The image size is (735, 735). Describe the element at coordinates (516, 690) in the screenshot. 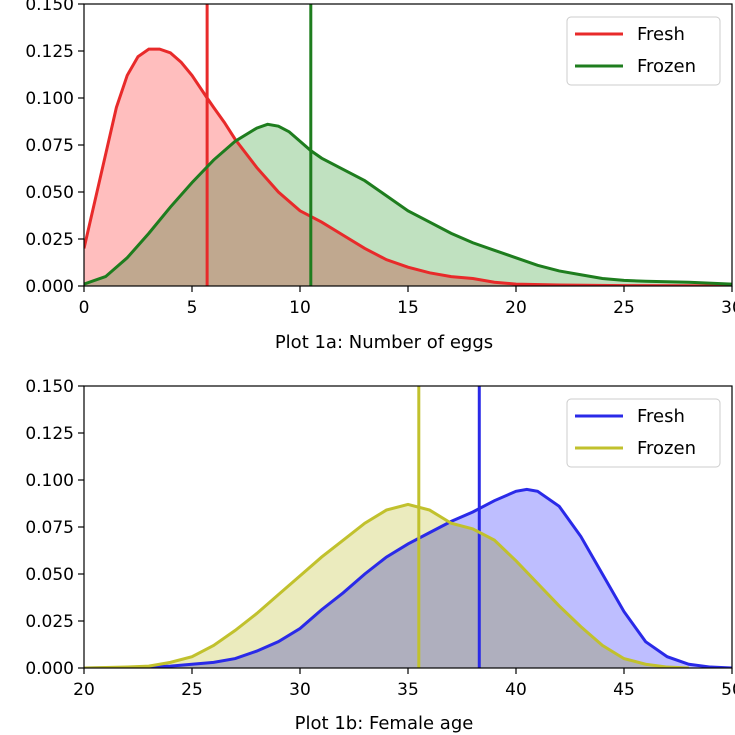

I see `x-tick-label: 40` at that location.